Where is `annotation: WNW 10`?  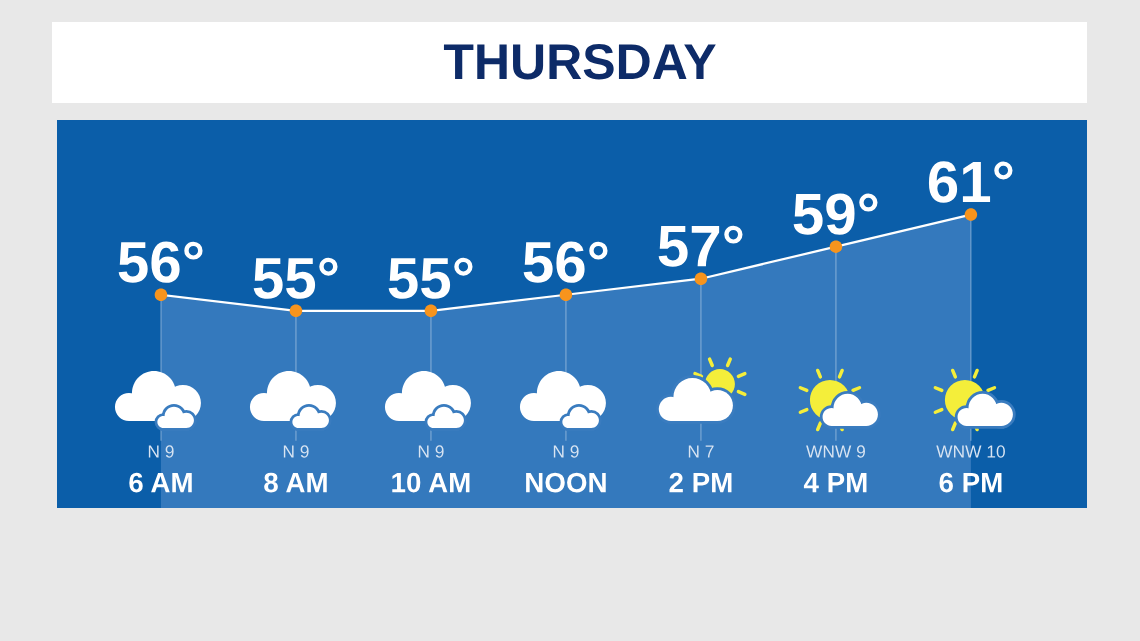
annotation: WNW 10 is located at coordinates (970, 451).